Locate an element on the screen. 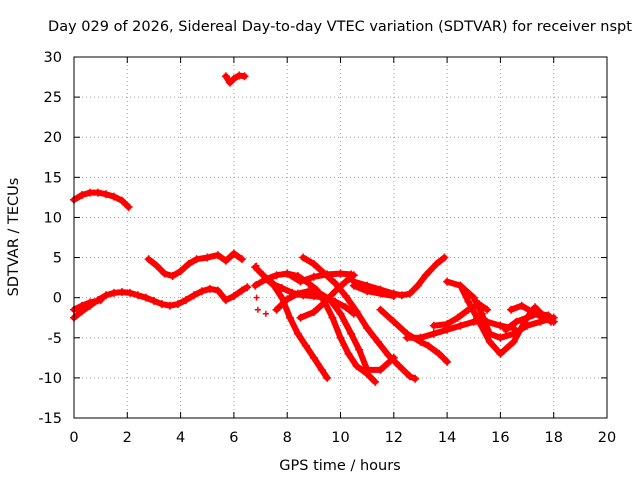 The width and height of the screenshot is (640, 480). x-tick-label: 8 is located at coordinates (287, 438).